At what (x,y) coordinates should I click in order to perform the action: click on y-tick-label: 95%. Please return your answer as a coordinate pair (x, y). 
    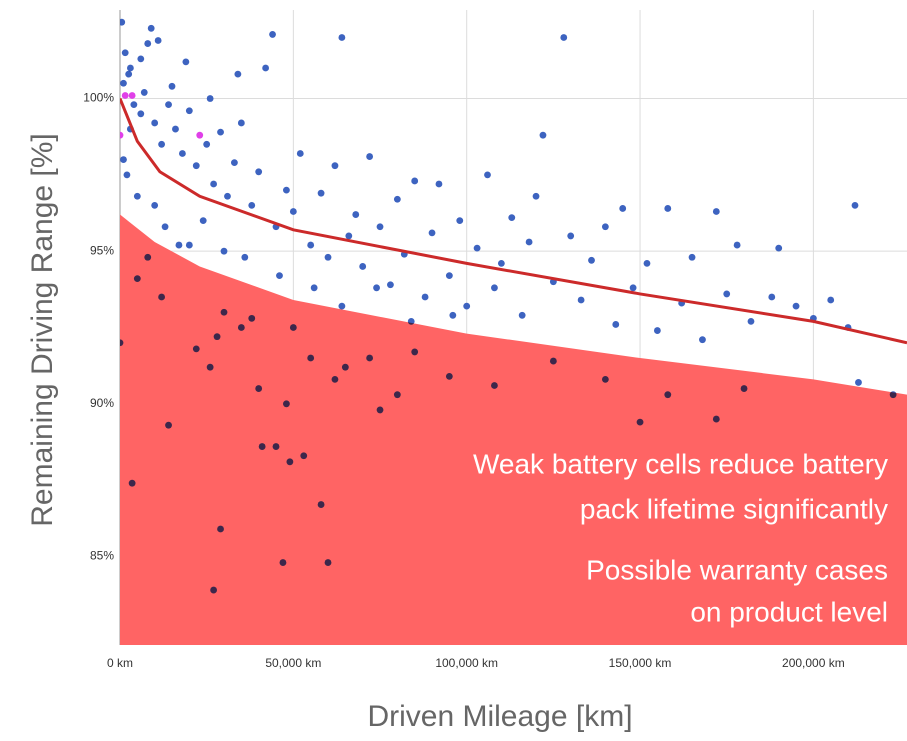
    Looking at the image, I should click on (102, 250).